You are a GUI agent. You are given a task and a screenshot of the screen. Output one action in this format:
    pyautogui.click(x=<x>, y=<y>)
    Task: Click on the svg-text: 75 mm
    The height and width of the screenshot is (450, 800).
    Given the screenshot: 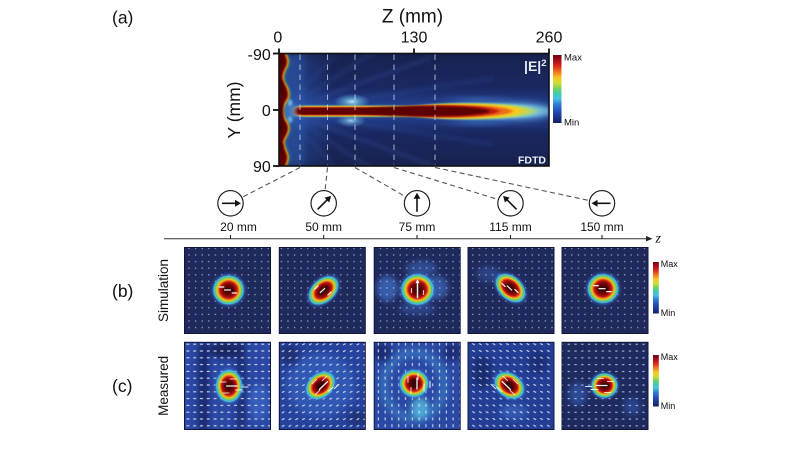 What is the action you would take?
    pyautogui.click(x=417, y=227)
    